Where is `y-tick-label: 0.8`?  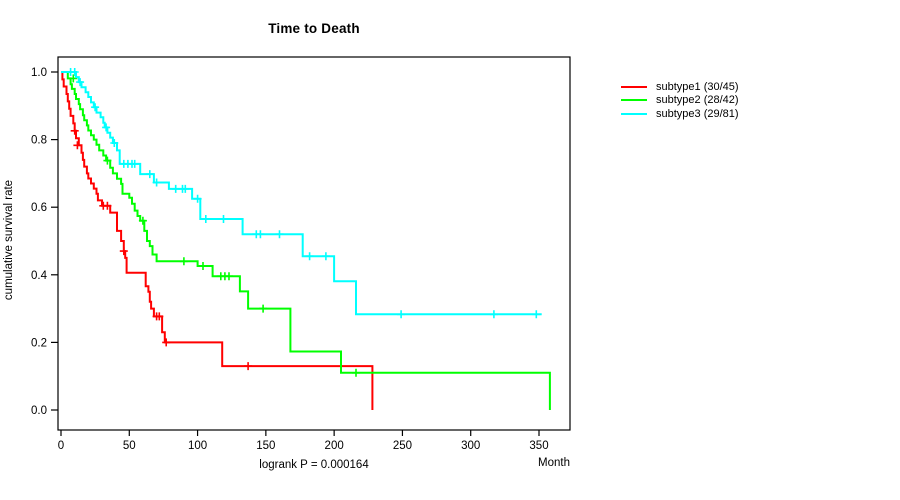 y-tick-label: 0.8 is located at coordinates (39, 141).